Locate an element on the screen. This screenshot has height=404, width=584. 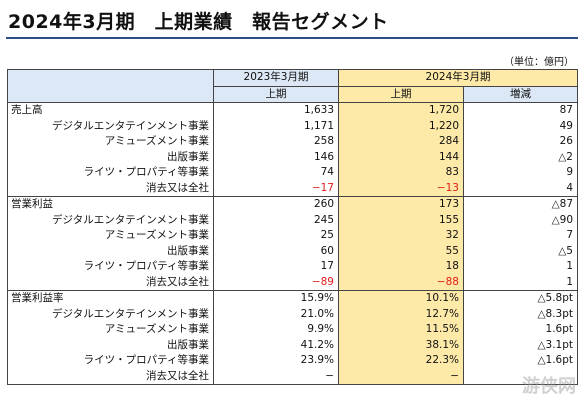
header-row-periods: 上期 上期 増減 is located at coordinates (293, 94).